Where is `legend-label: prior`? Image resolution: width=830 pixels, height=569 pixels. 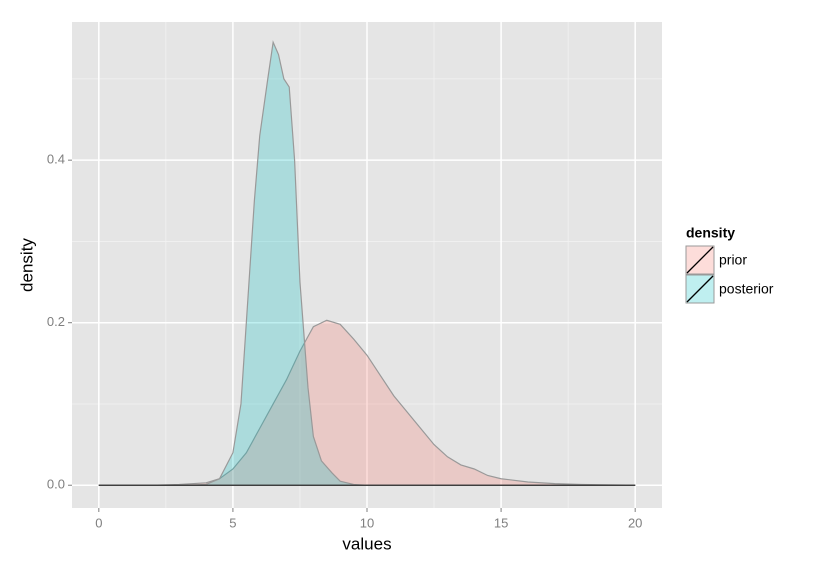
legend-label: prior is located at coordinates (733, 260).